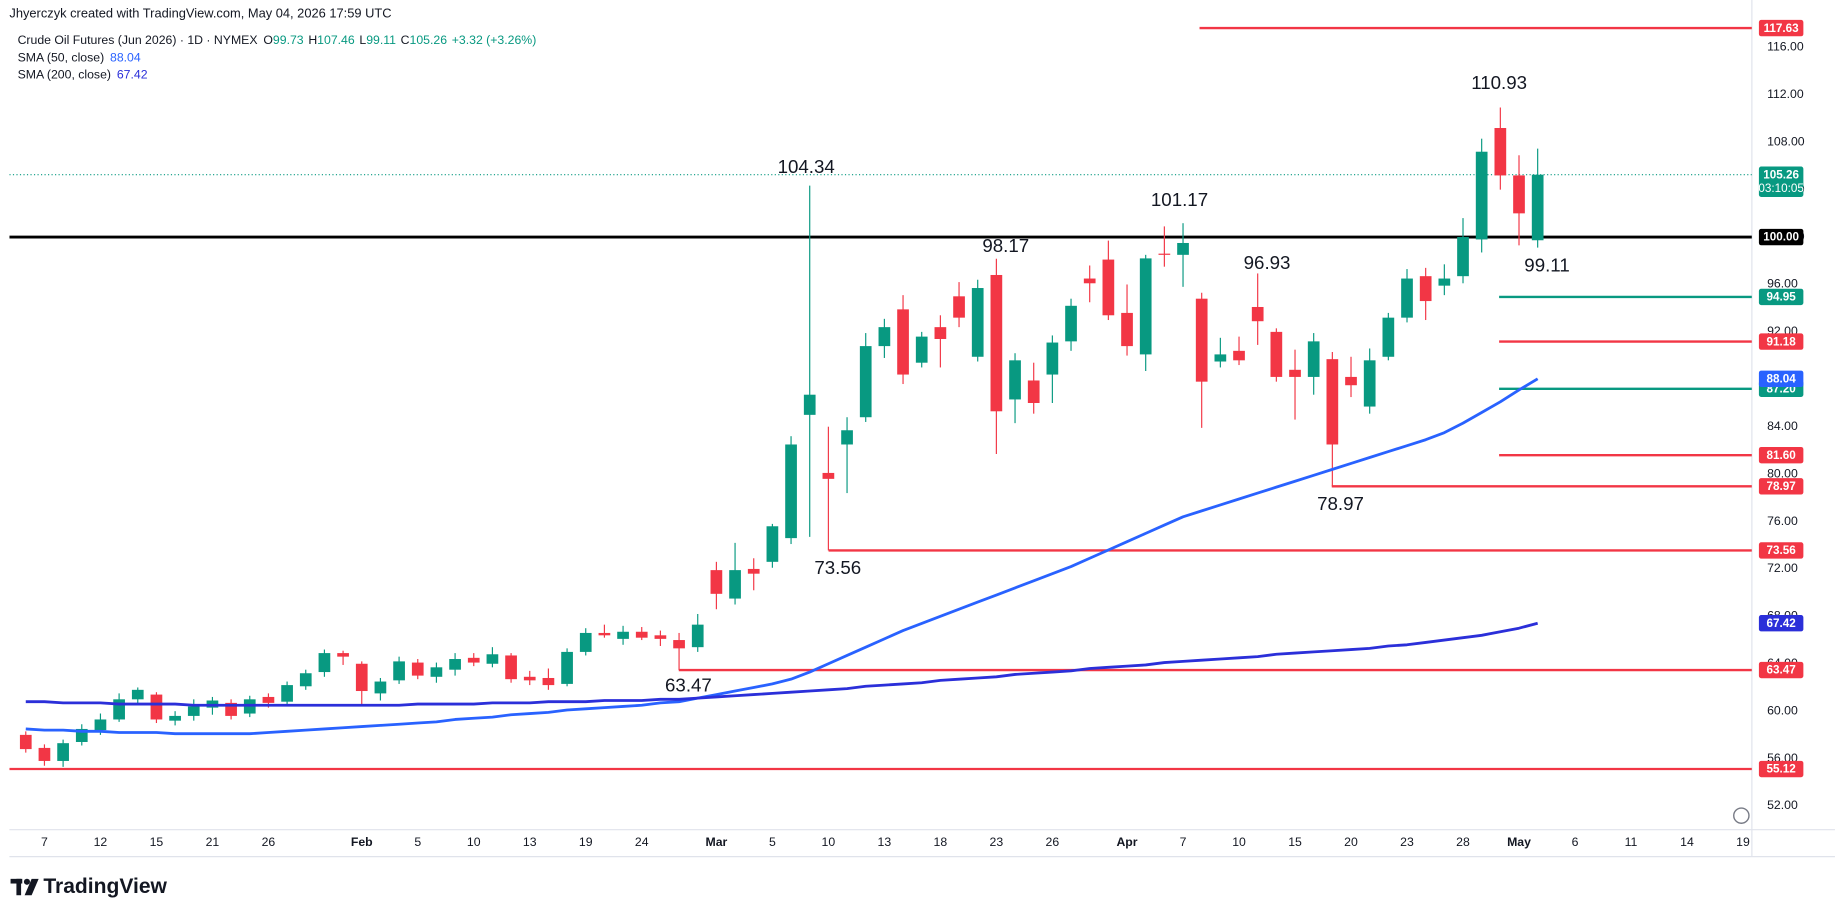  I want to click on x-tick-label: 26, so click(1053, 842).